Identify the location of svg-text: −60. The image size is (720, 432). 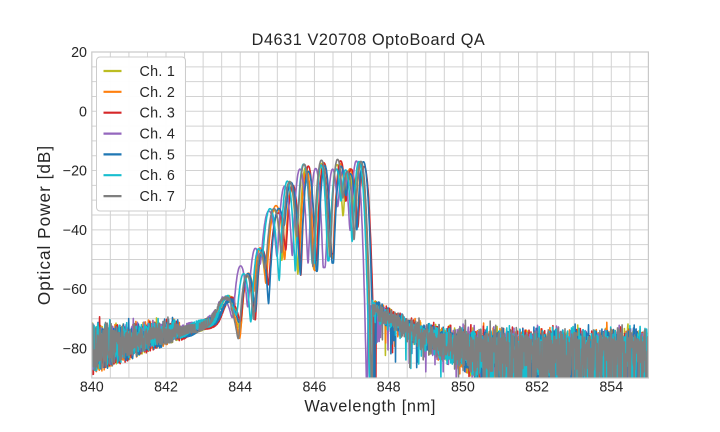
(75, 290).